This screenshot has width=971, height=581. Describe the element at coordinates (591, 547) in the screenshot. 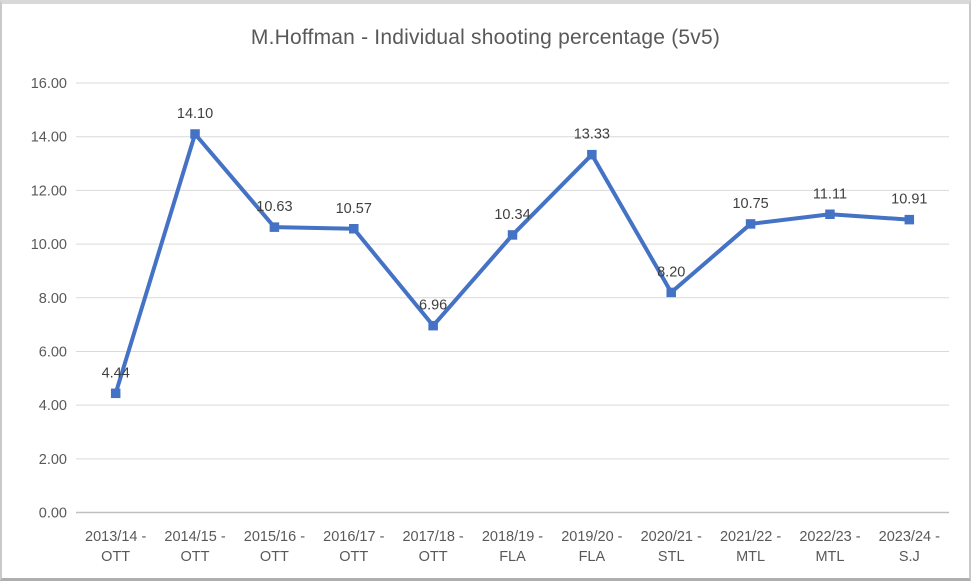

I see `x-axis-tick-label: 2019/20 -FLA` at that location.